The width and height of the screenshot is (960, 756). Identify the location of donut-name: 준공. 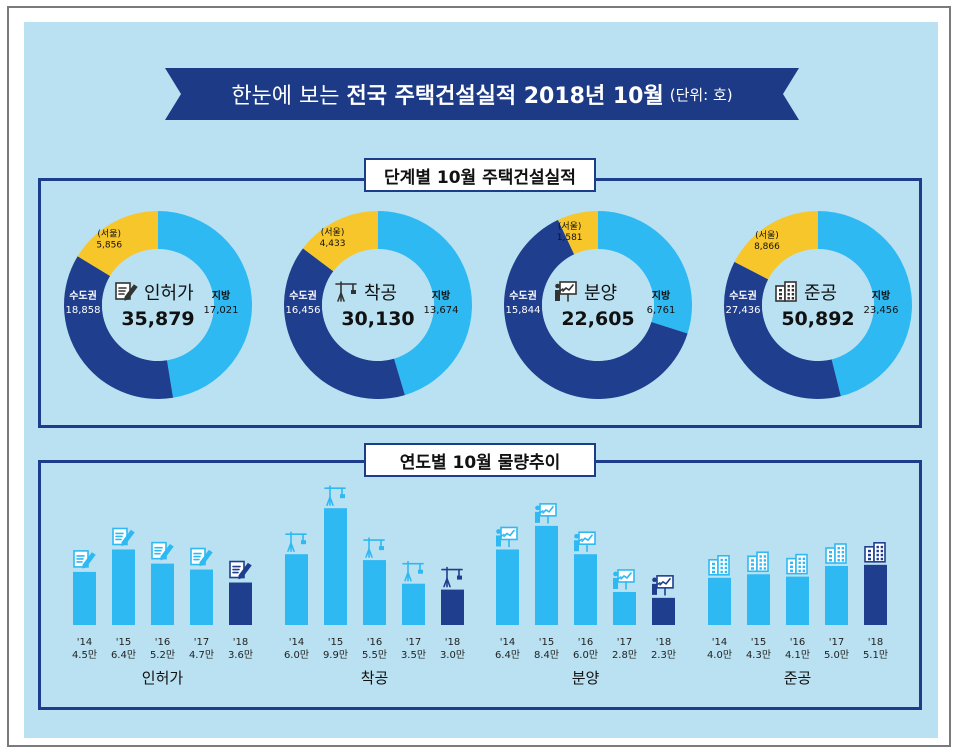
(820, 293).